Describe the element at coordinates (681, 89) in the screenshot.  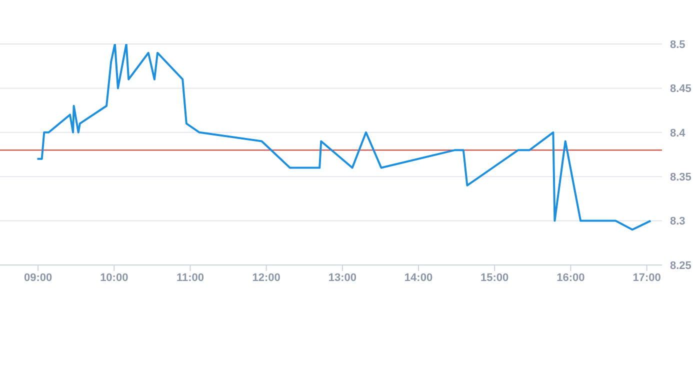
I see `y-tick-label: 8.45` at that location.